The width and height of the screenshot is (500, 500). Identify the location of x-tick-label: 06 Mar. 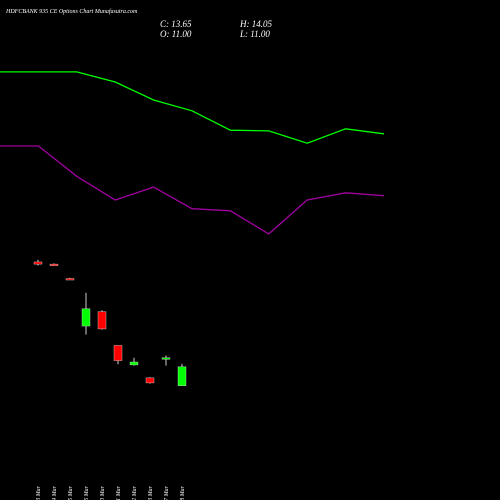
(87, 492).